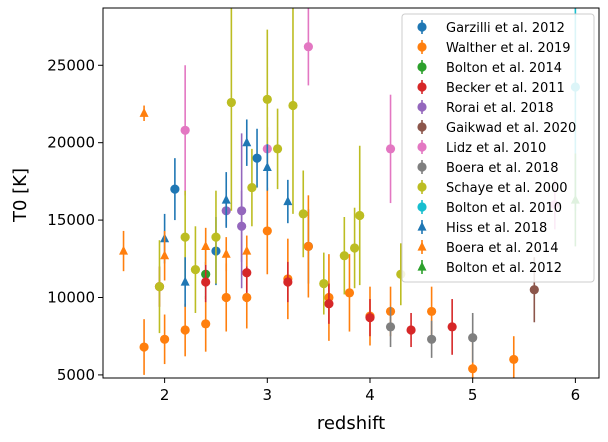 The image size is (608, 442). I want to click on x-tick-label-4: 4, so click(370, 395).